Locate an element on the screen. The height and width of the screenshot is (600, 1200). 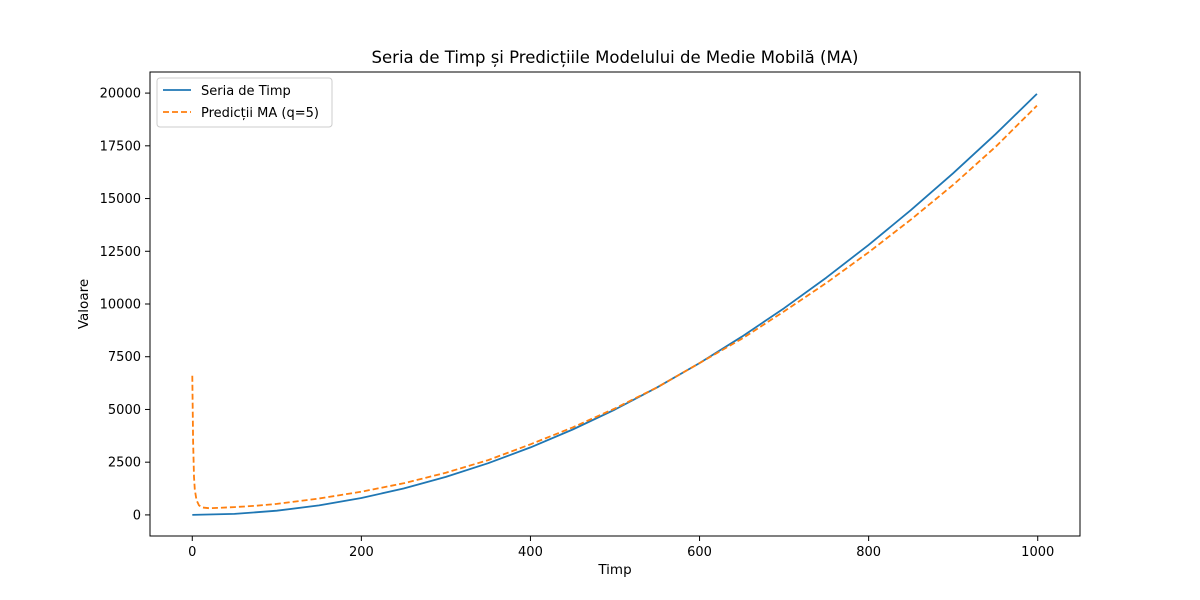
y-tick-label: 2500 is located at coordinates (124, 463).